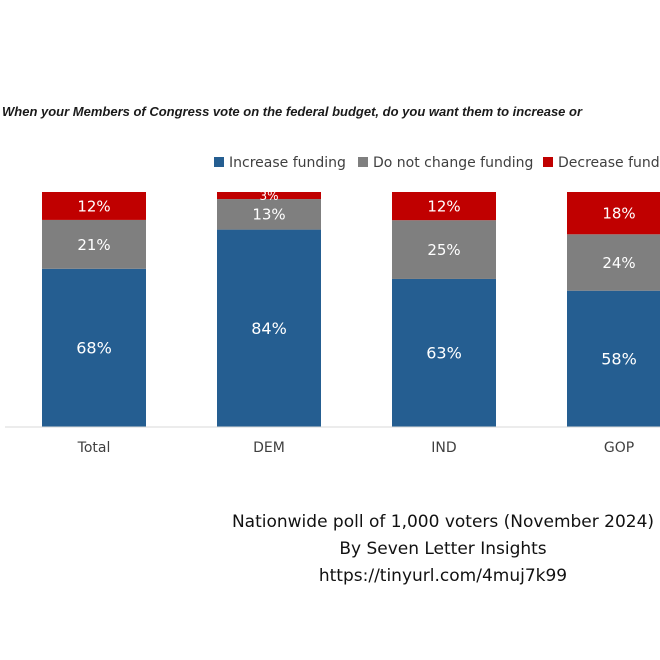 The width and height of the screenshot is (660, 660). Describe the element at coordinates (619, 448) in the screenshot. I see `x-tick-gop: GOP` at that location.